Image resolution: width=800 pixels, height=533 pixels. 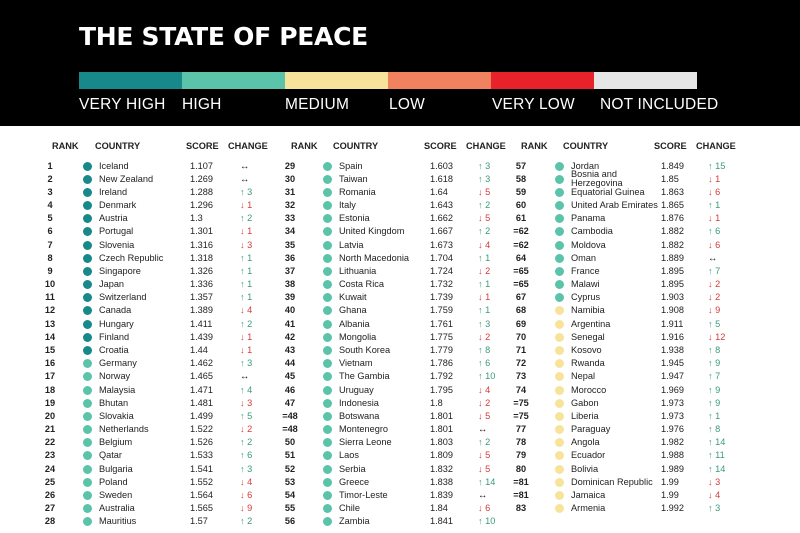 What do you see at coordinates (521, 495) in the screenshot?
I see `rank-cell: =81` at bounding box center [521, 495].